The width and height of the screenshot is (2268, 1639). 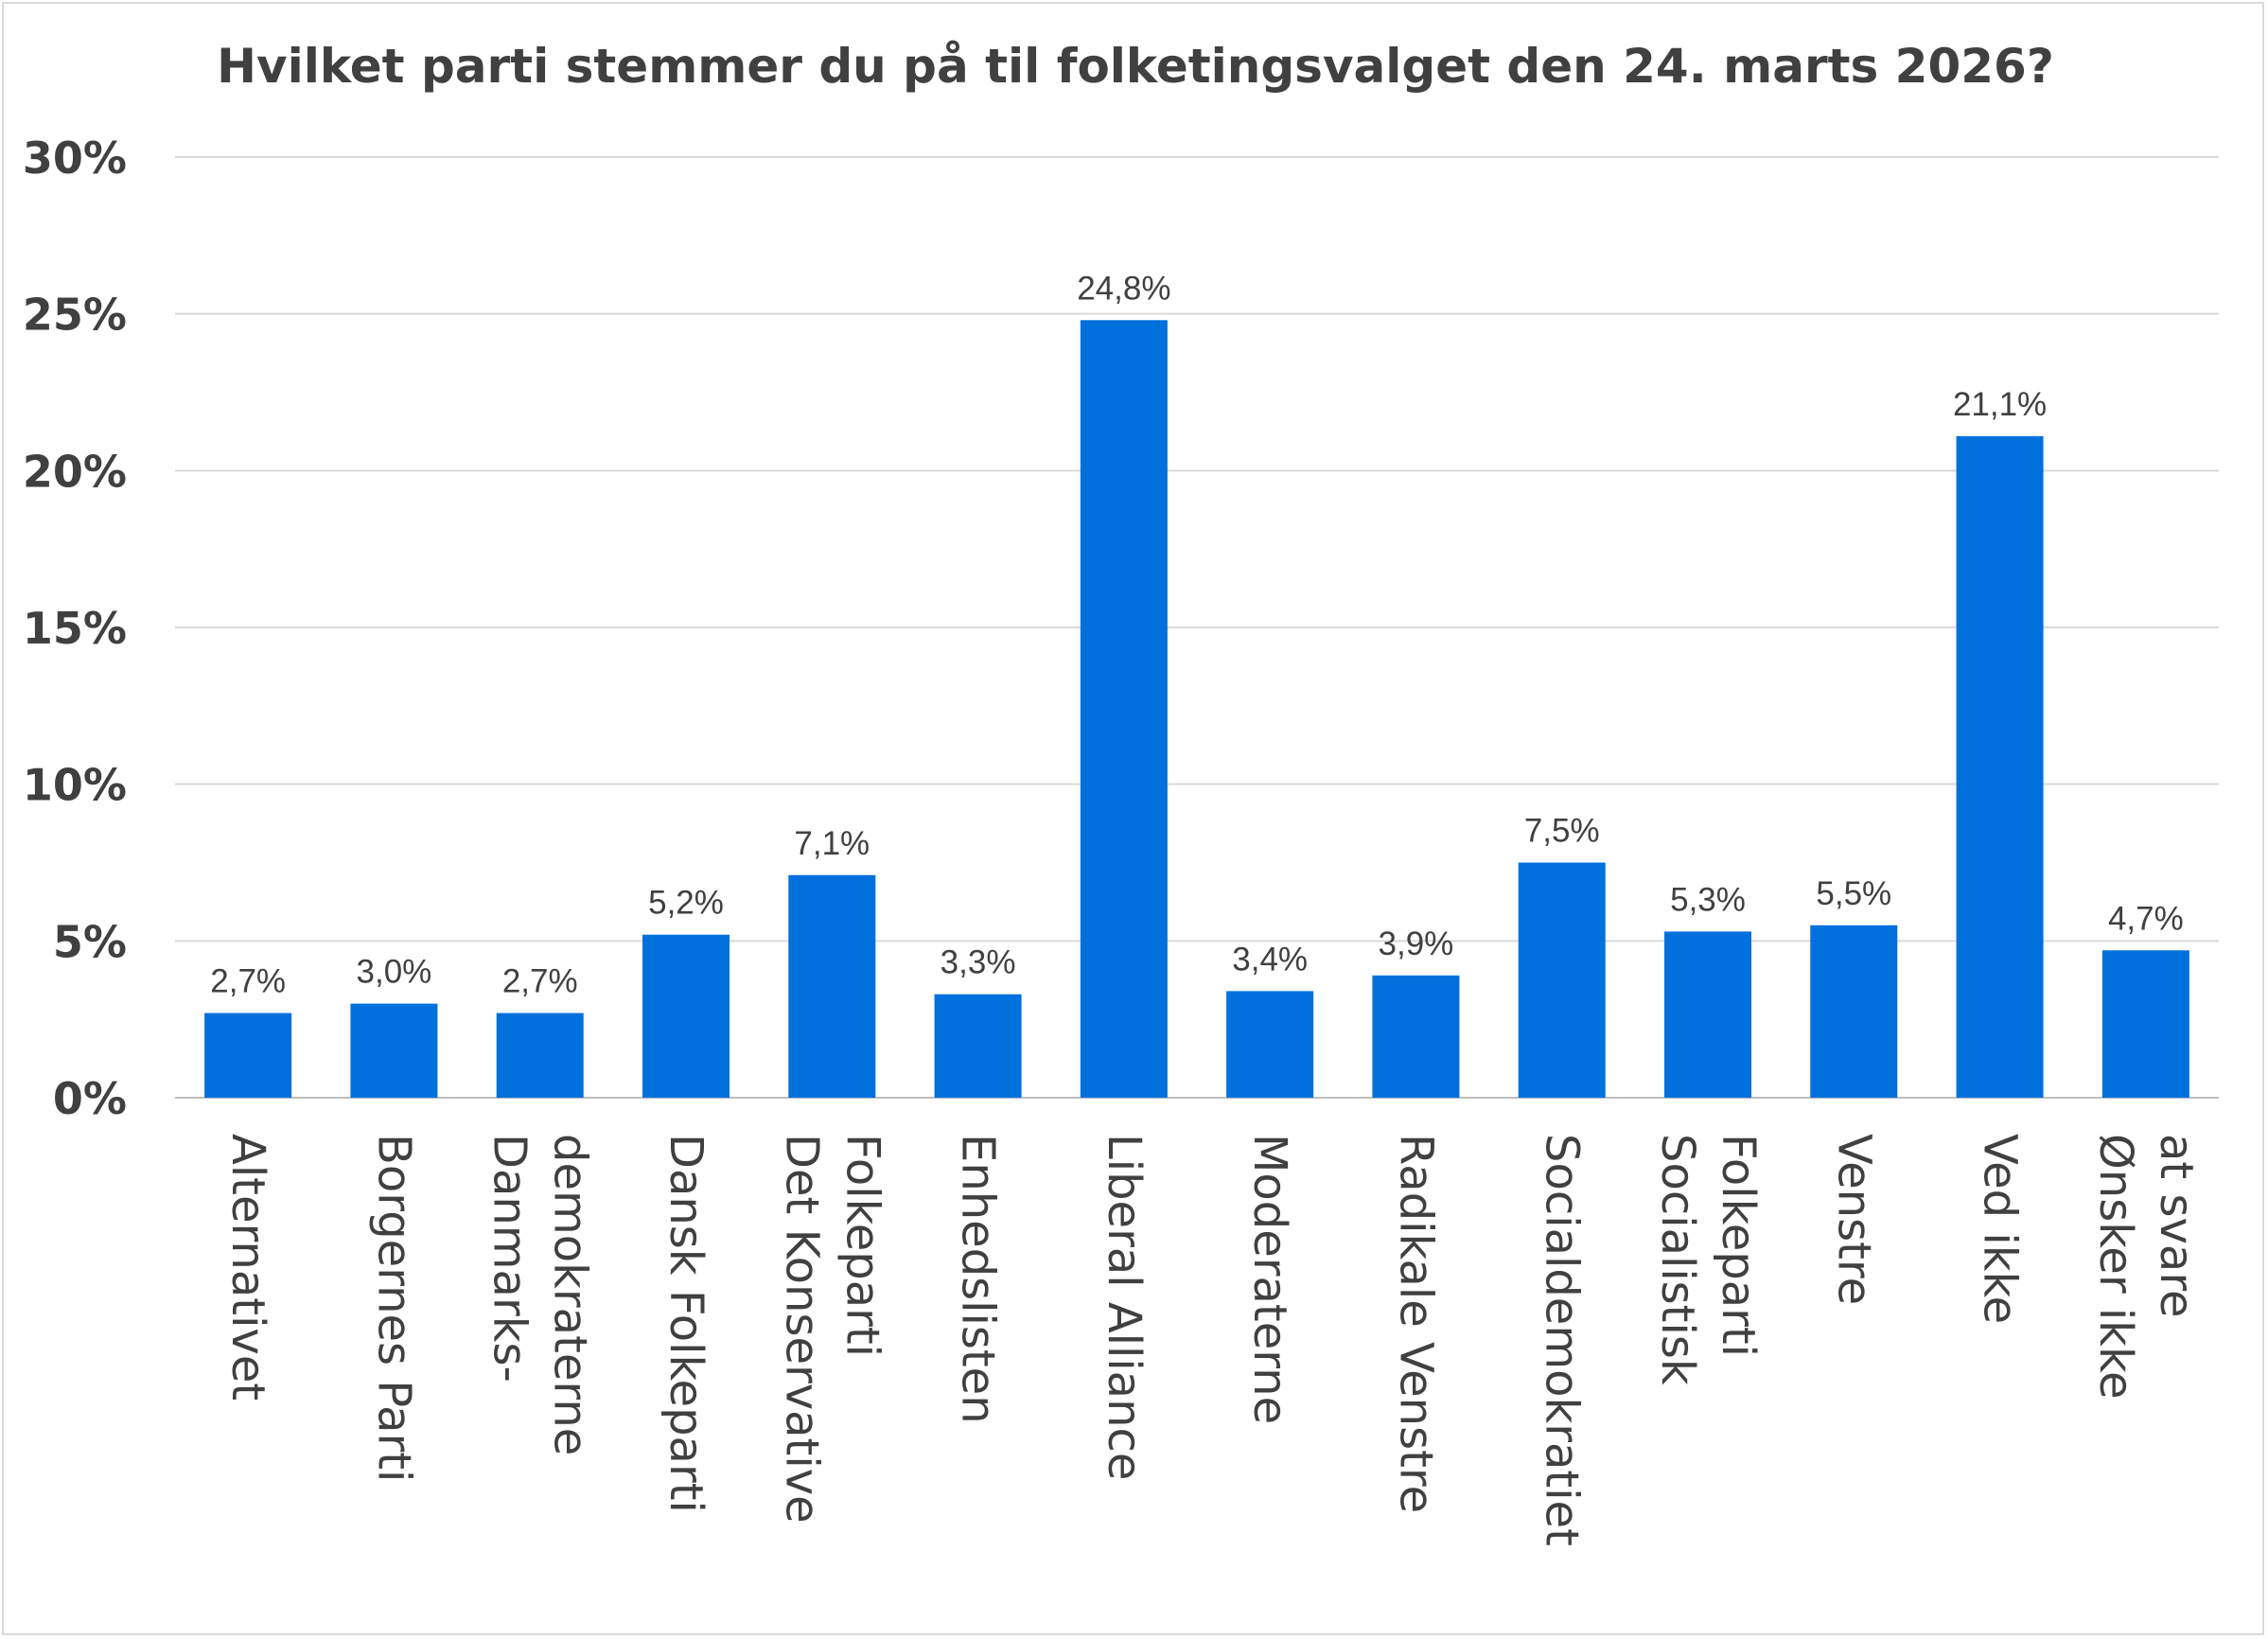 What do you see at coordinates (1853, 894) in the screenshot?
I see `data-label: 5,5%` at bounding box center [1853, 894].